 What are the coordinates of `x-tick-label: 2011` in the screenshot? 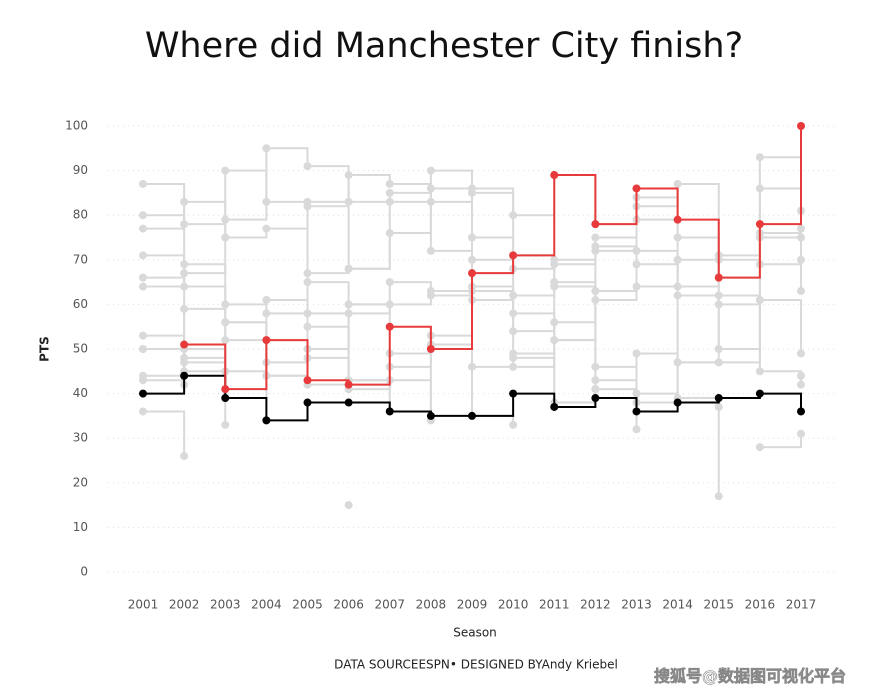 It's located at (554, 605).